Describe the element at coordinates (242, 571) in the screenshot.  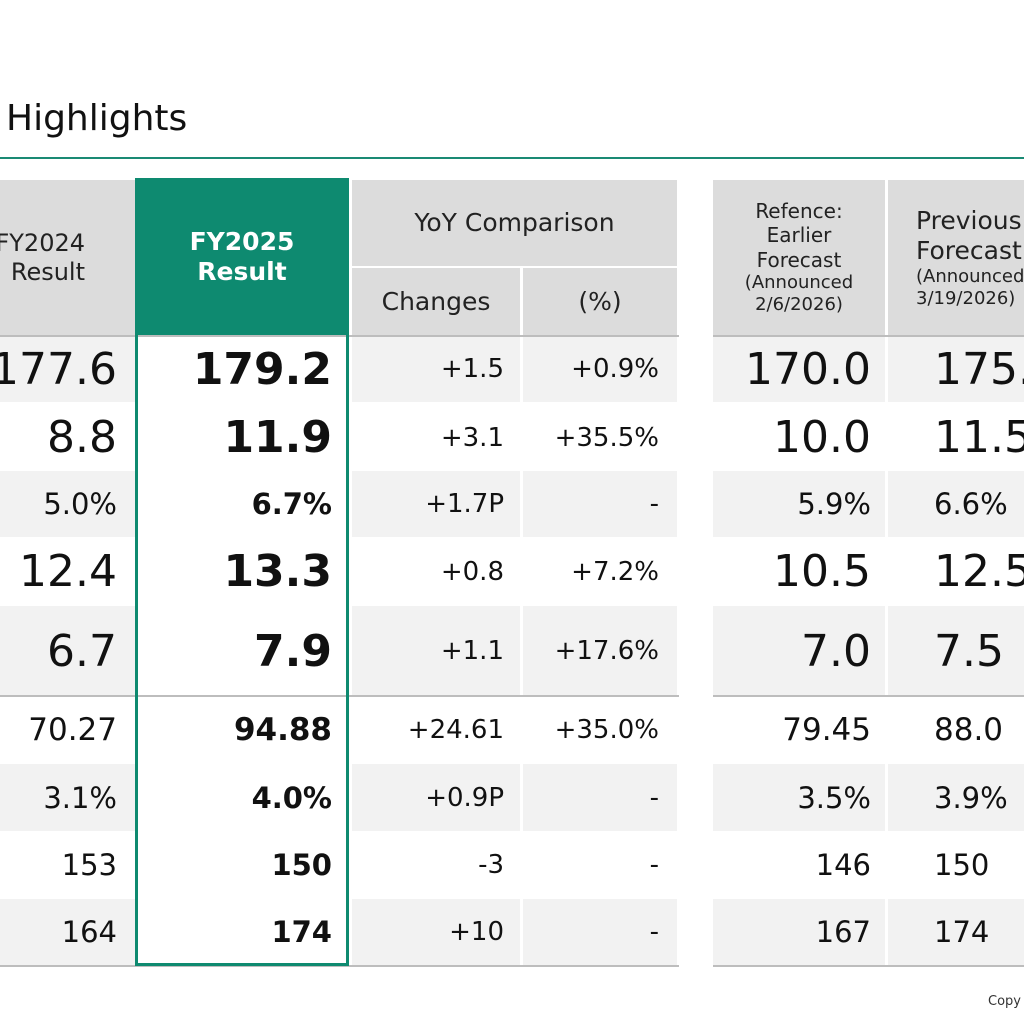
I see `cell-fy2025: 13.3` at that location.